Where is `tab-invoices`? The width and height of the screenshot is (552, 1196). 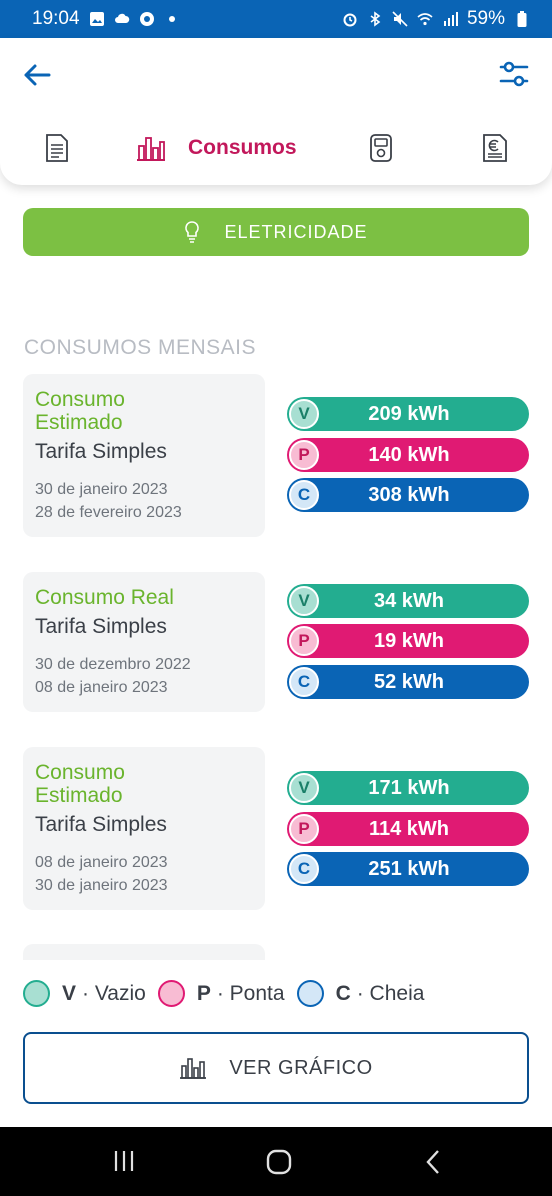
tab-invoices is located at coordinates (495, 148).